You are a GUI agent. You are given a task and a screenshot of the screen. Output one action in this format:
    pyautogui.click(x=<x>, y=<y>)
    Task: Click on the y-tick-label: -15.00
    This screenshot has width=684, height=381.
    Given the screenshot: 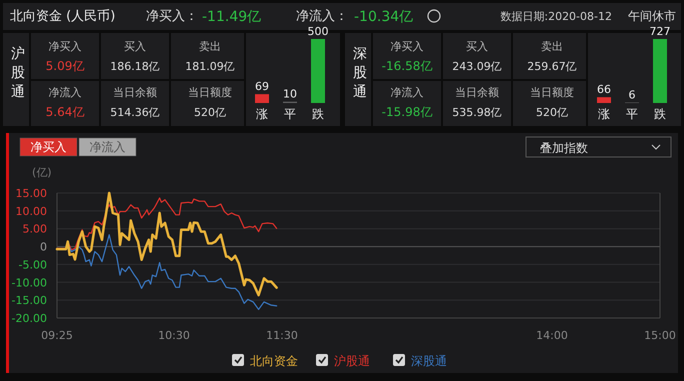 What is the action you would take?
    pyautogui.click(x=29, y=301)
    